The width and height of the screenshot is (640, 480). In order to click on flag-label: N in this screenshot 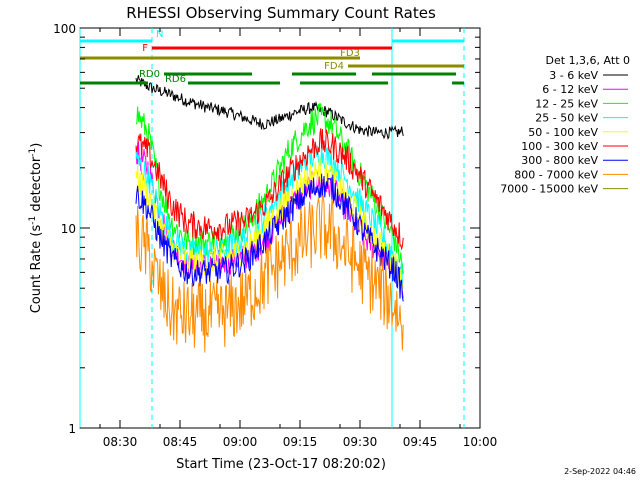, I will do `click(159, 34)`.